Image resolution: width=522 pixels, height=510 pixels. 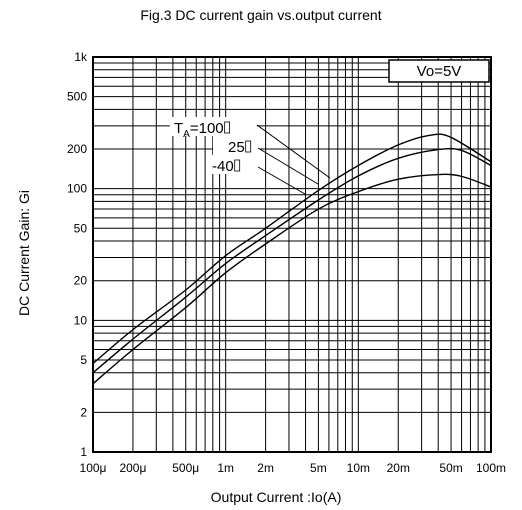 What do you see at coordinates (93, 468) in the screenshot?
I see `x-tick-label: 100μ` at bounding box center [93, 468].